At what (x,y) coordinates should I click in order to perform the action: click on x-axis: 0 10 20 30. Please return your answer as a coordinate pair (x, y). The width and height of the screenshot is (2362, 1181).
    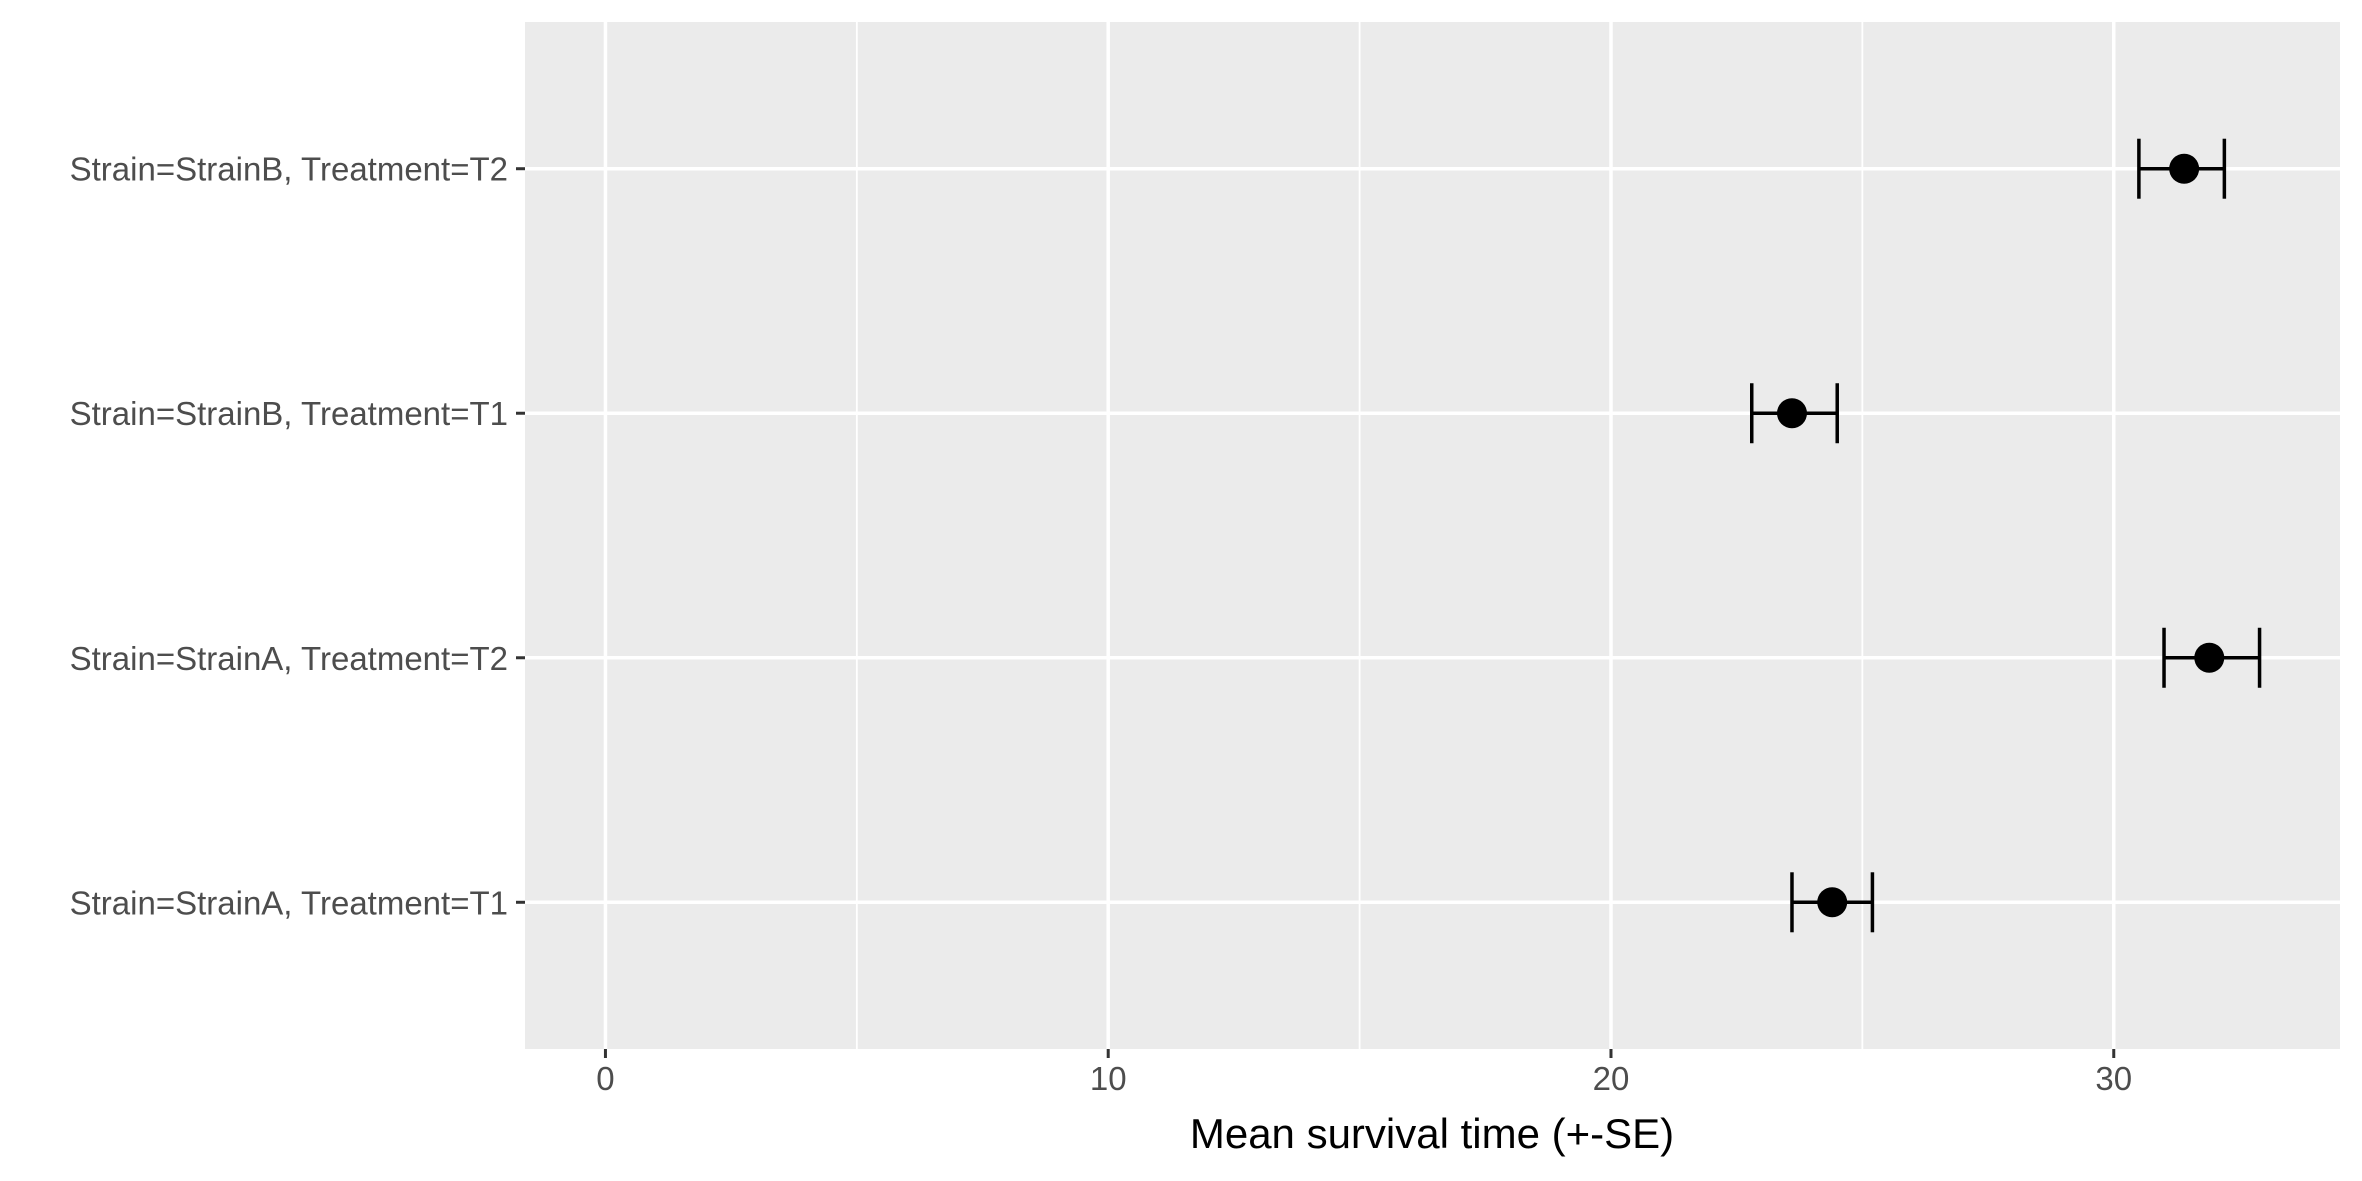
    Looking at the image, I should click on (1364, 1073).